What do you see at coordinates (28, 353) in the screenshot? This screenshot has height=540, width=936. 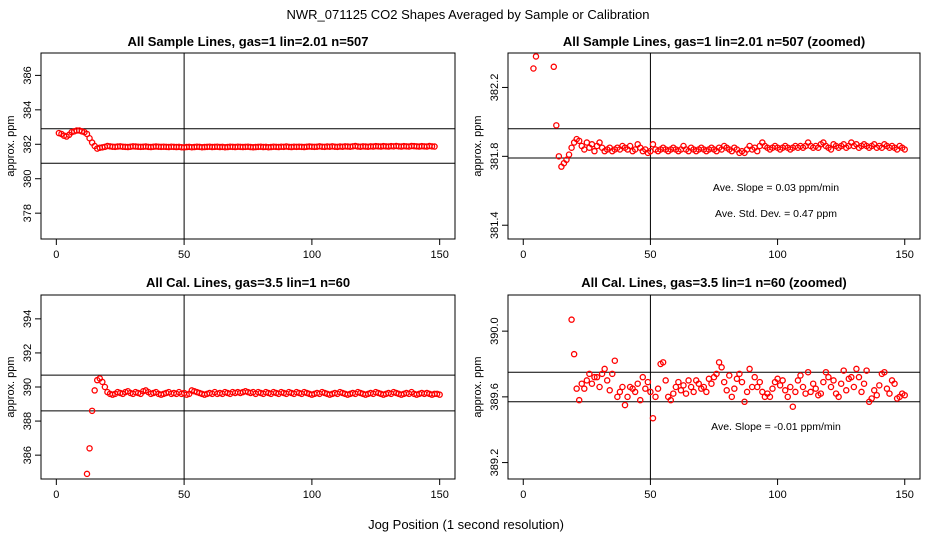 I see `y-tick-label: 392` at bounding box center [28, 353].